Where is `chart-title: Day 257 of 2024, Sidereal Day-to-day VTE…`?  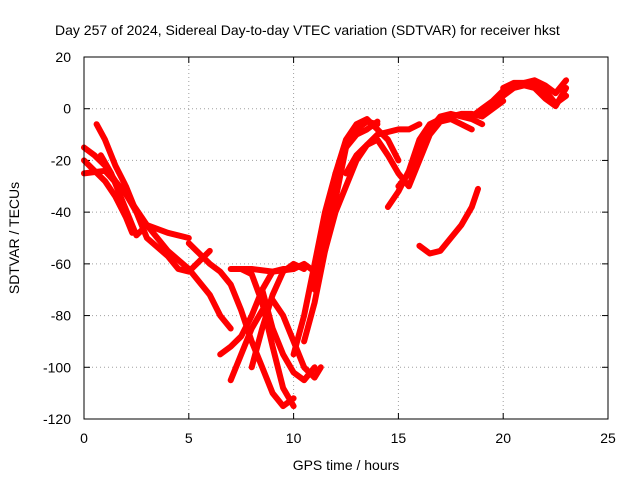
chart-title: Day 257 of 2024, Sidereal Day-to-day VTE… is located at coordinates (307, 30).